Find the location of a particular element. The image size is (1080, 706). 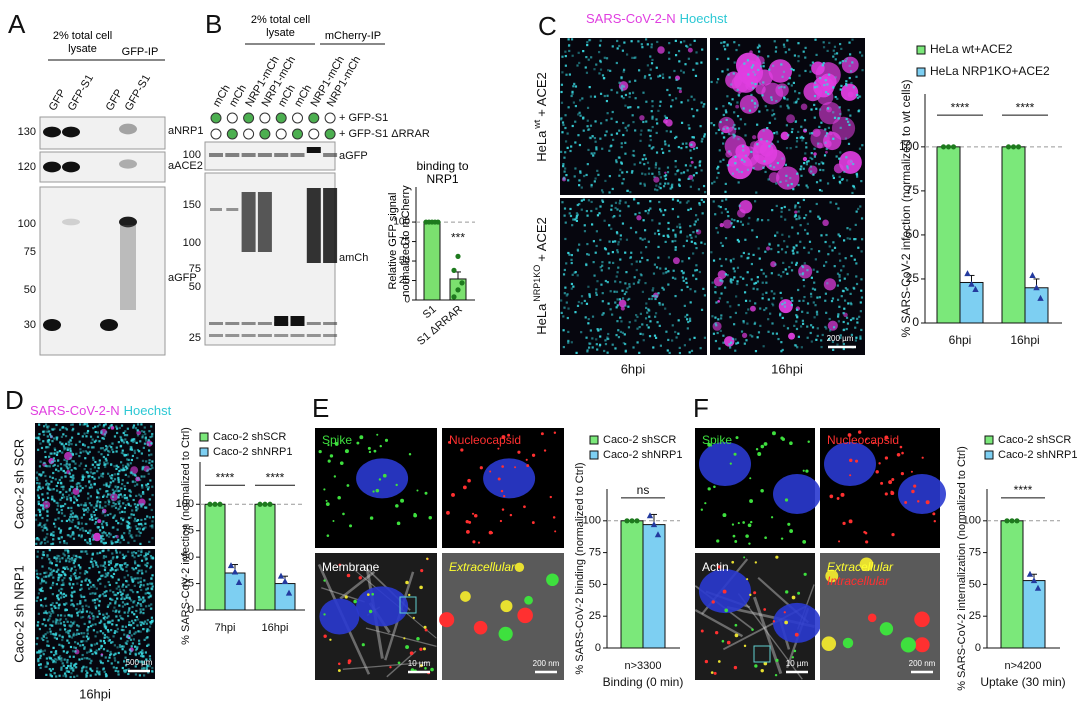

condition-dot is located at coordinates (232, 134).